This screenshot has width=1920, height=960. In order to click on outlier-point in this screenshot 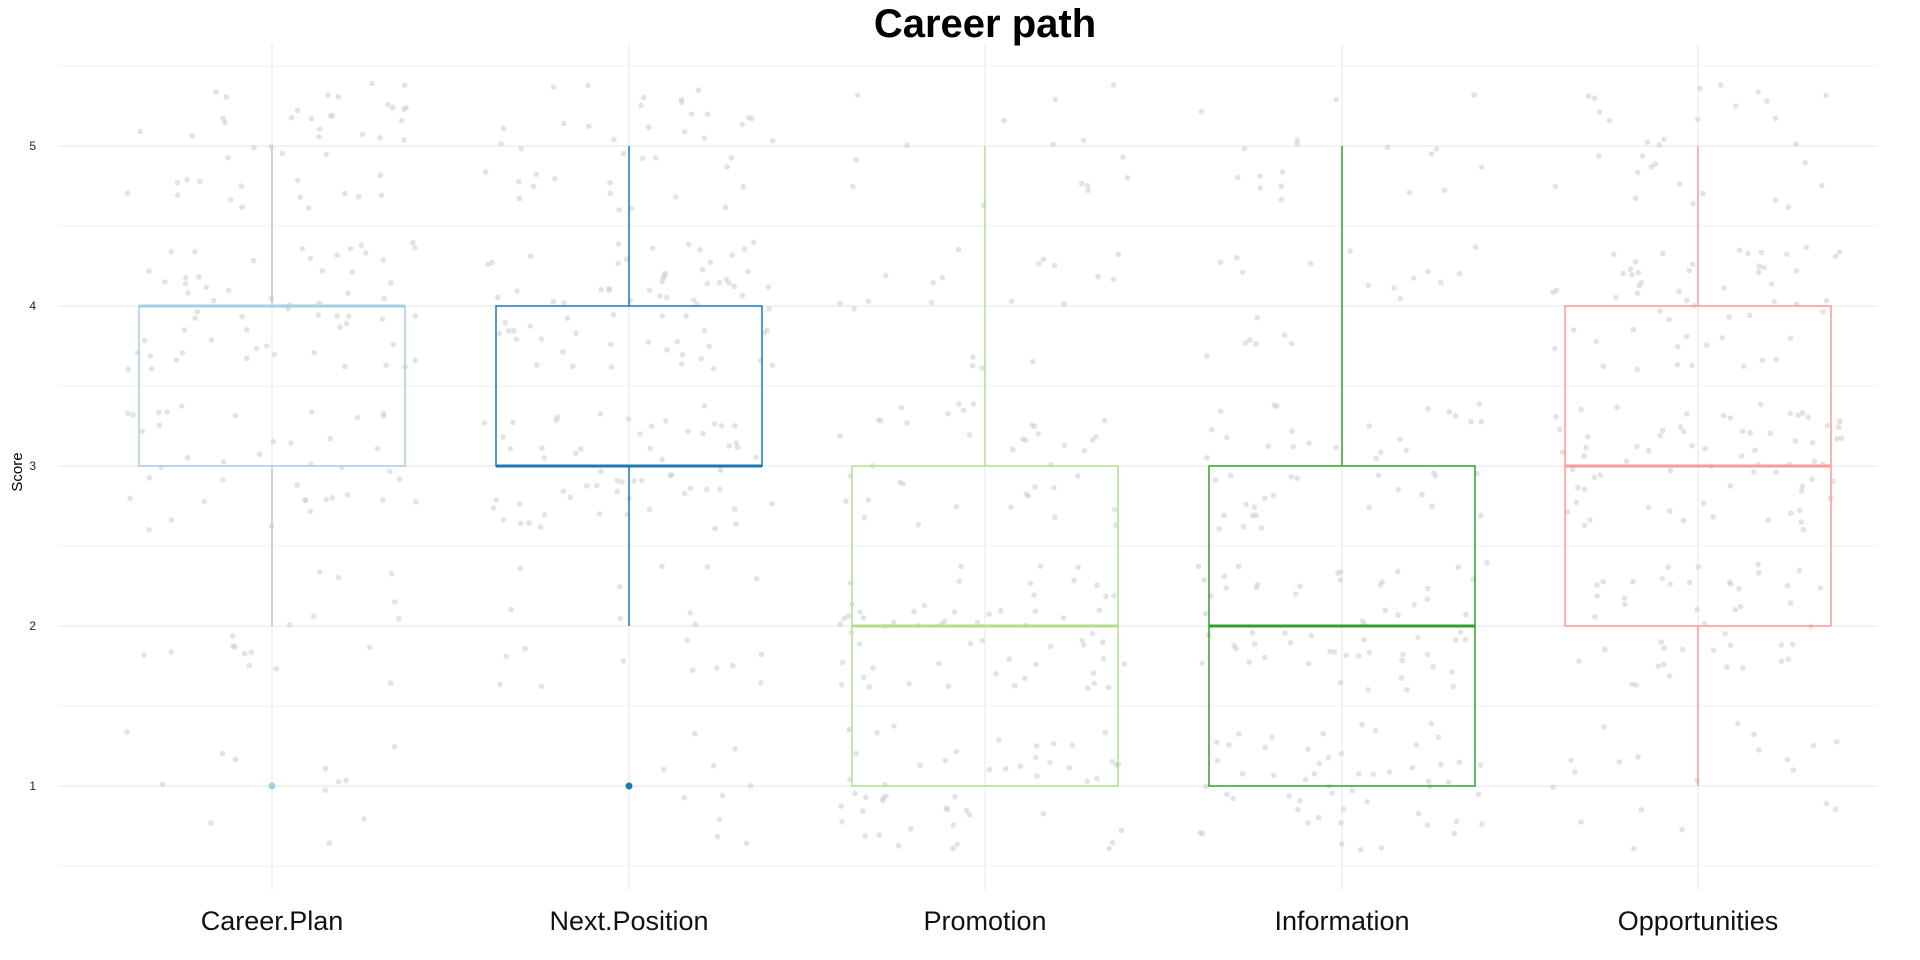, I will do `click(629, 786)`.